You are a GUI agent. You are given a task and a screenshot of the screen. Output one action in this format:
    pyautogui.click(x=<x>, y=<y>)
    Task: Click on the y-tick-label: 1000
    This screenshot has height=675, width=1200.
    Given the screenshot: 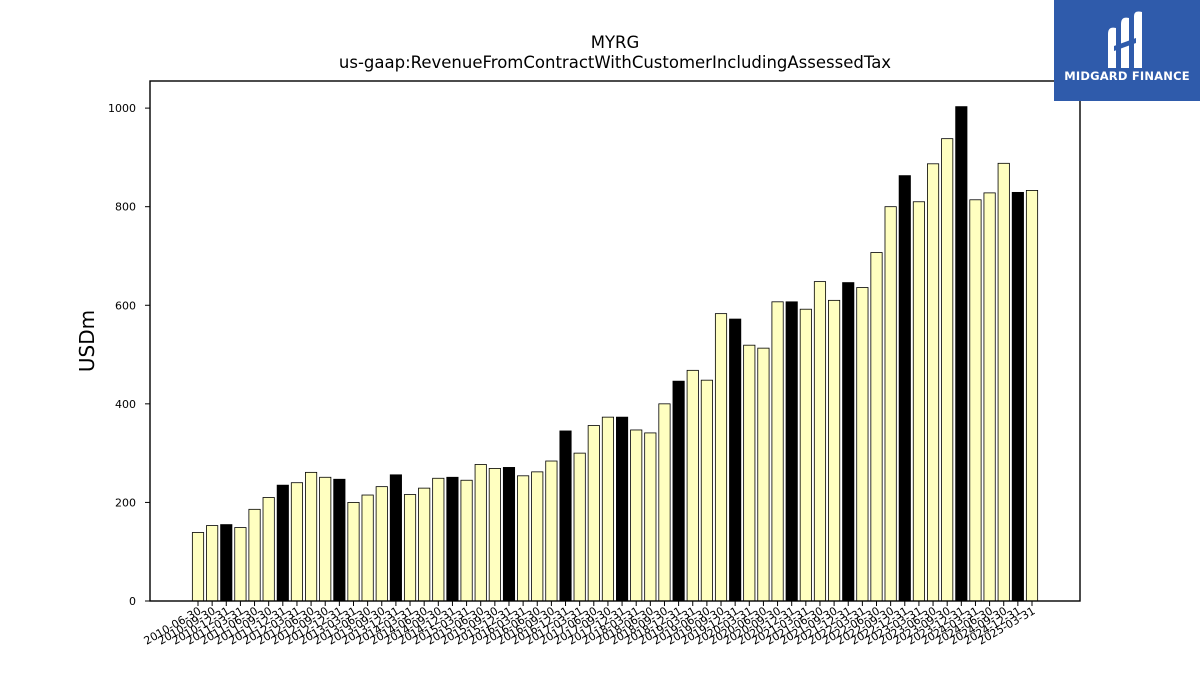 What is the action you would take?
    pyautogui.click(x=122, y=108)
    